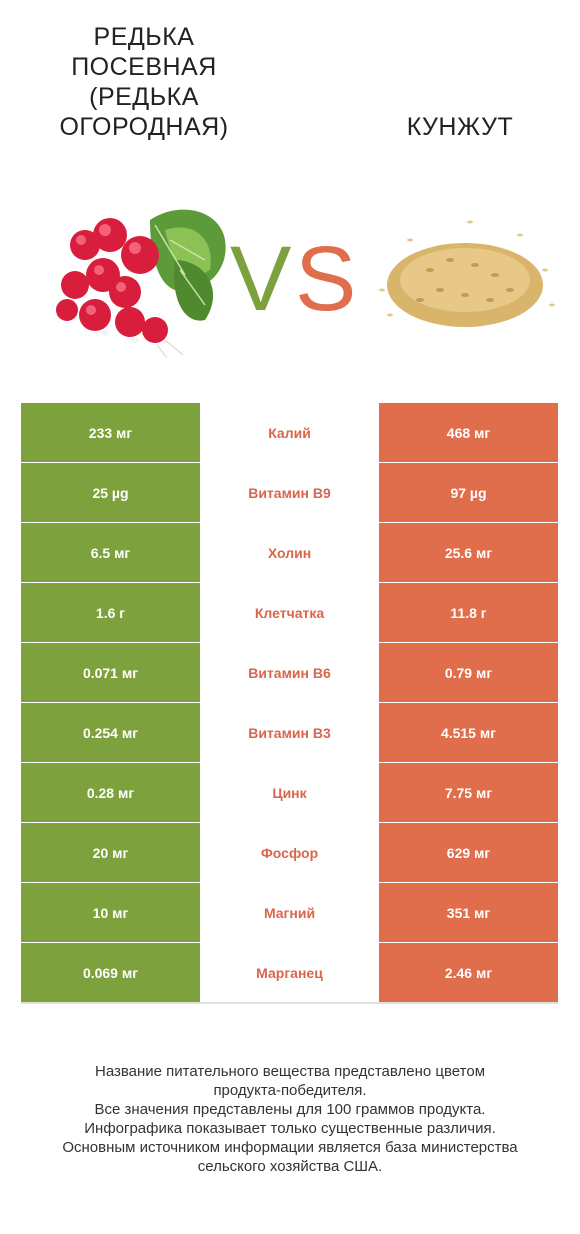  I want to click on vs-s: S, so click(325, 273).